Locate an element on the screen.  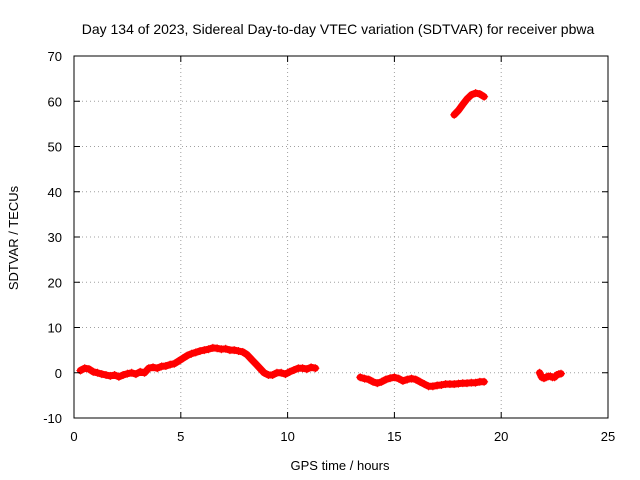
y-tick-label: -10 is located at coordinates (52, 418).